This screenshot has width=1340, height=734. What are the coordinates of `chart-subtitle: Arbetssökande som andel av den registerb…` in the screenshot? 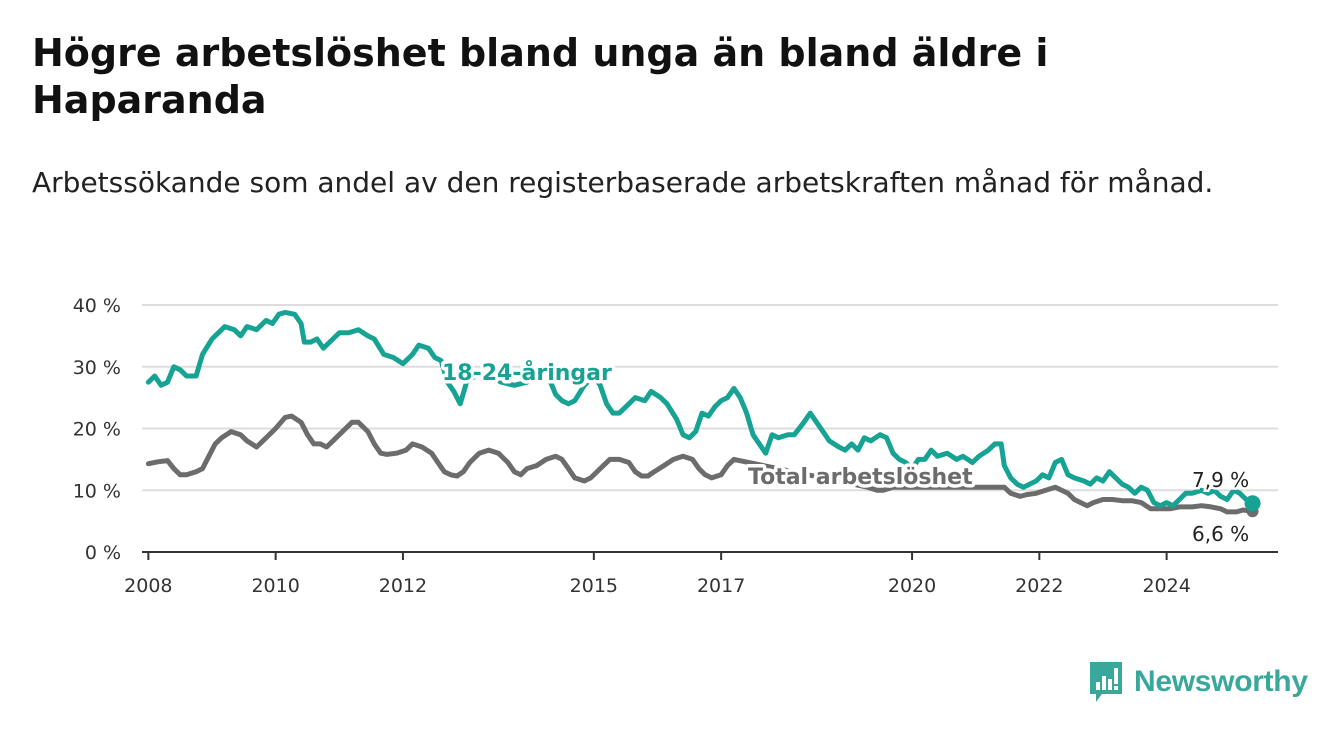 It's located at (623, 182).